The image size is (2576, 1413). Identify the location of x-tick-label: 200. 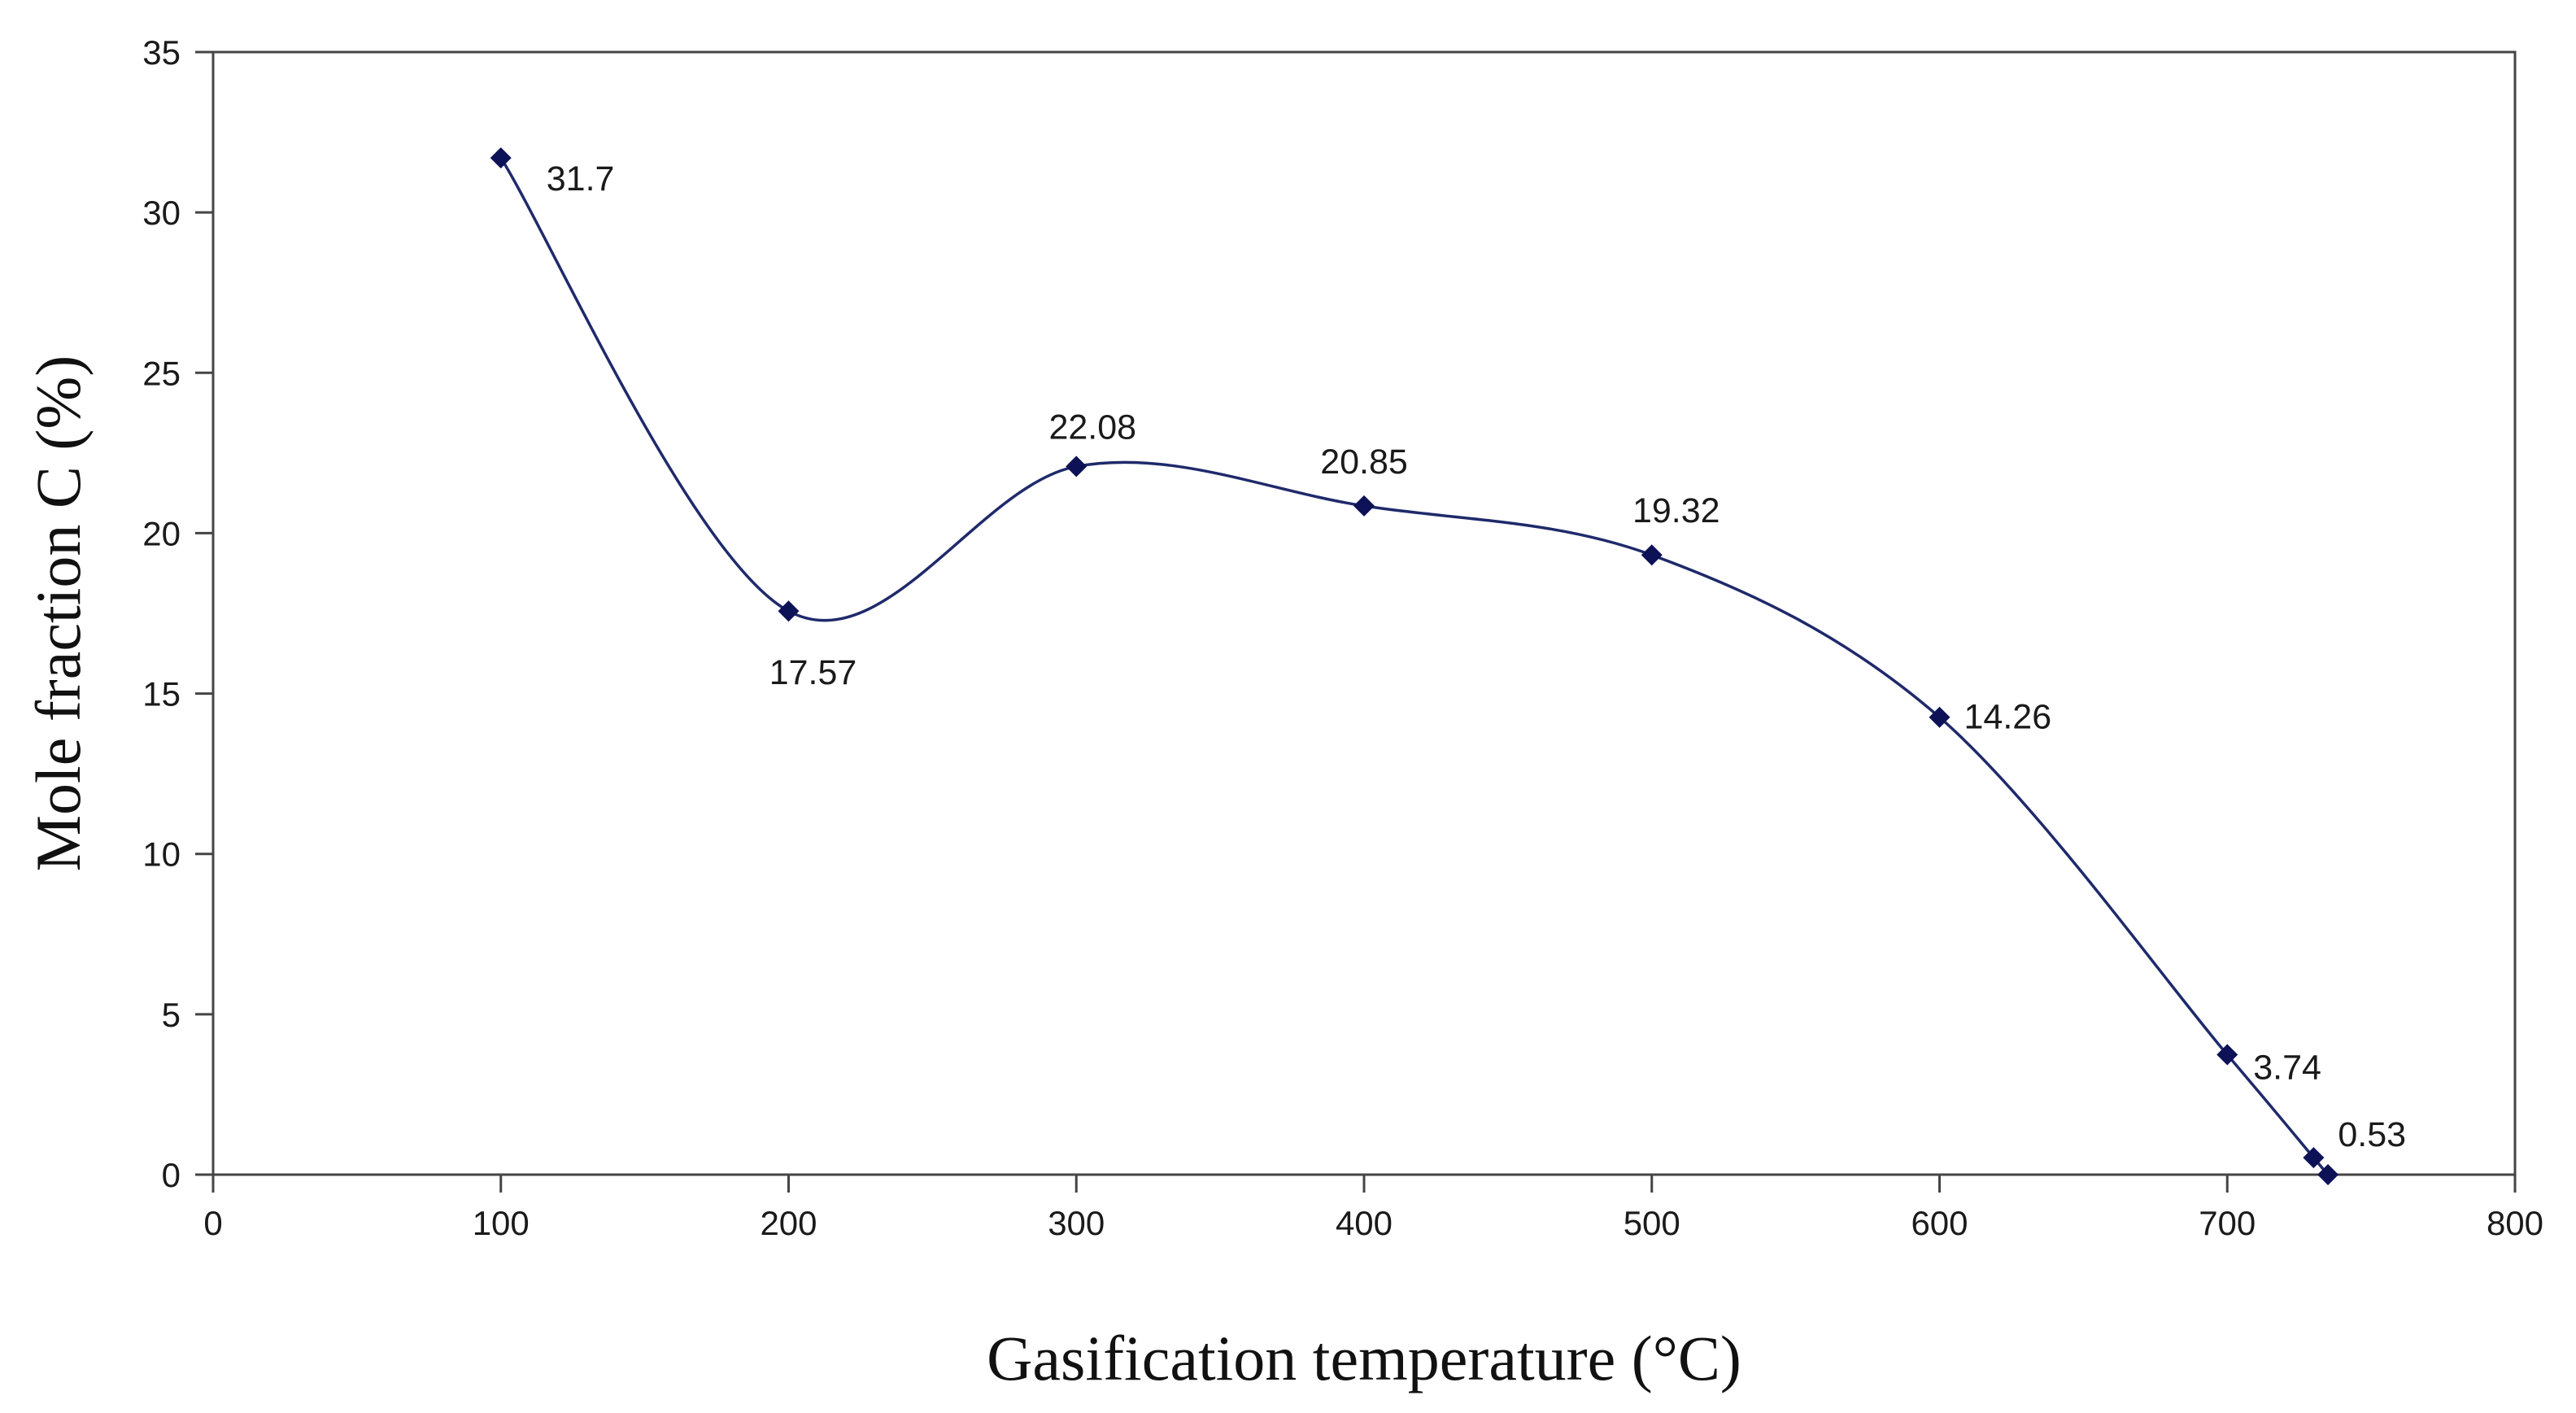
(788, 1223).